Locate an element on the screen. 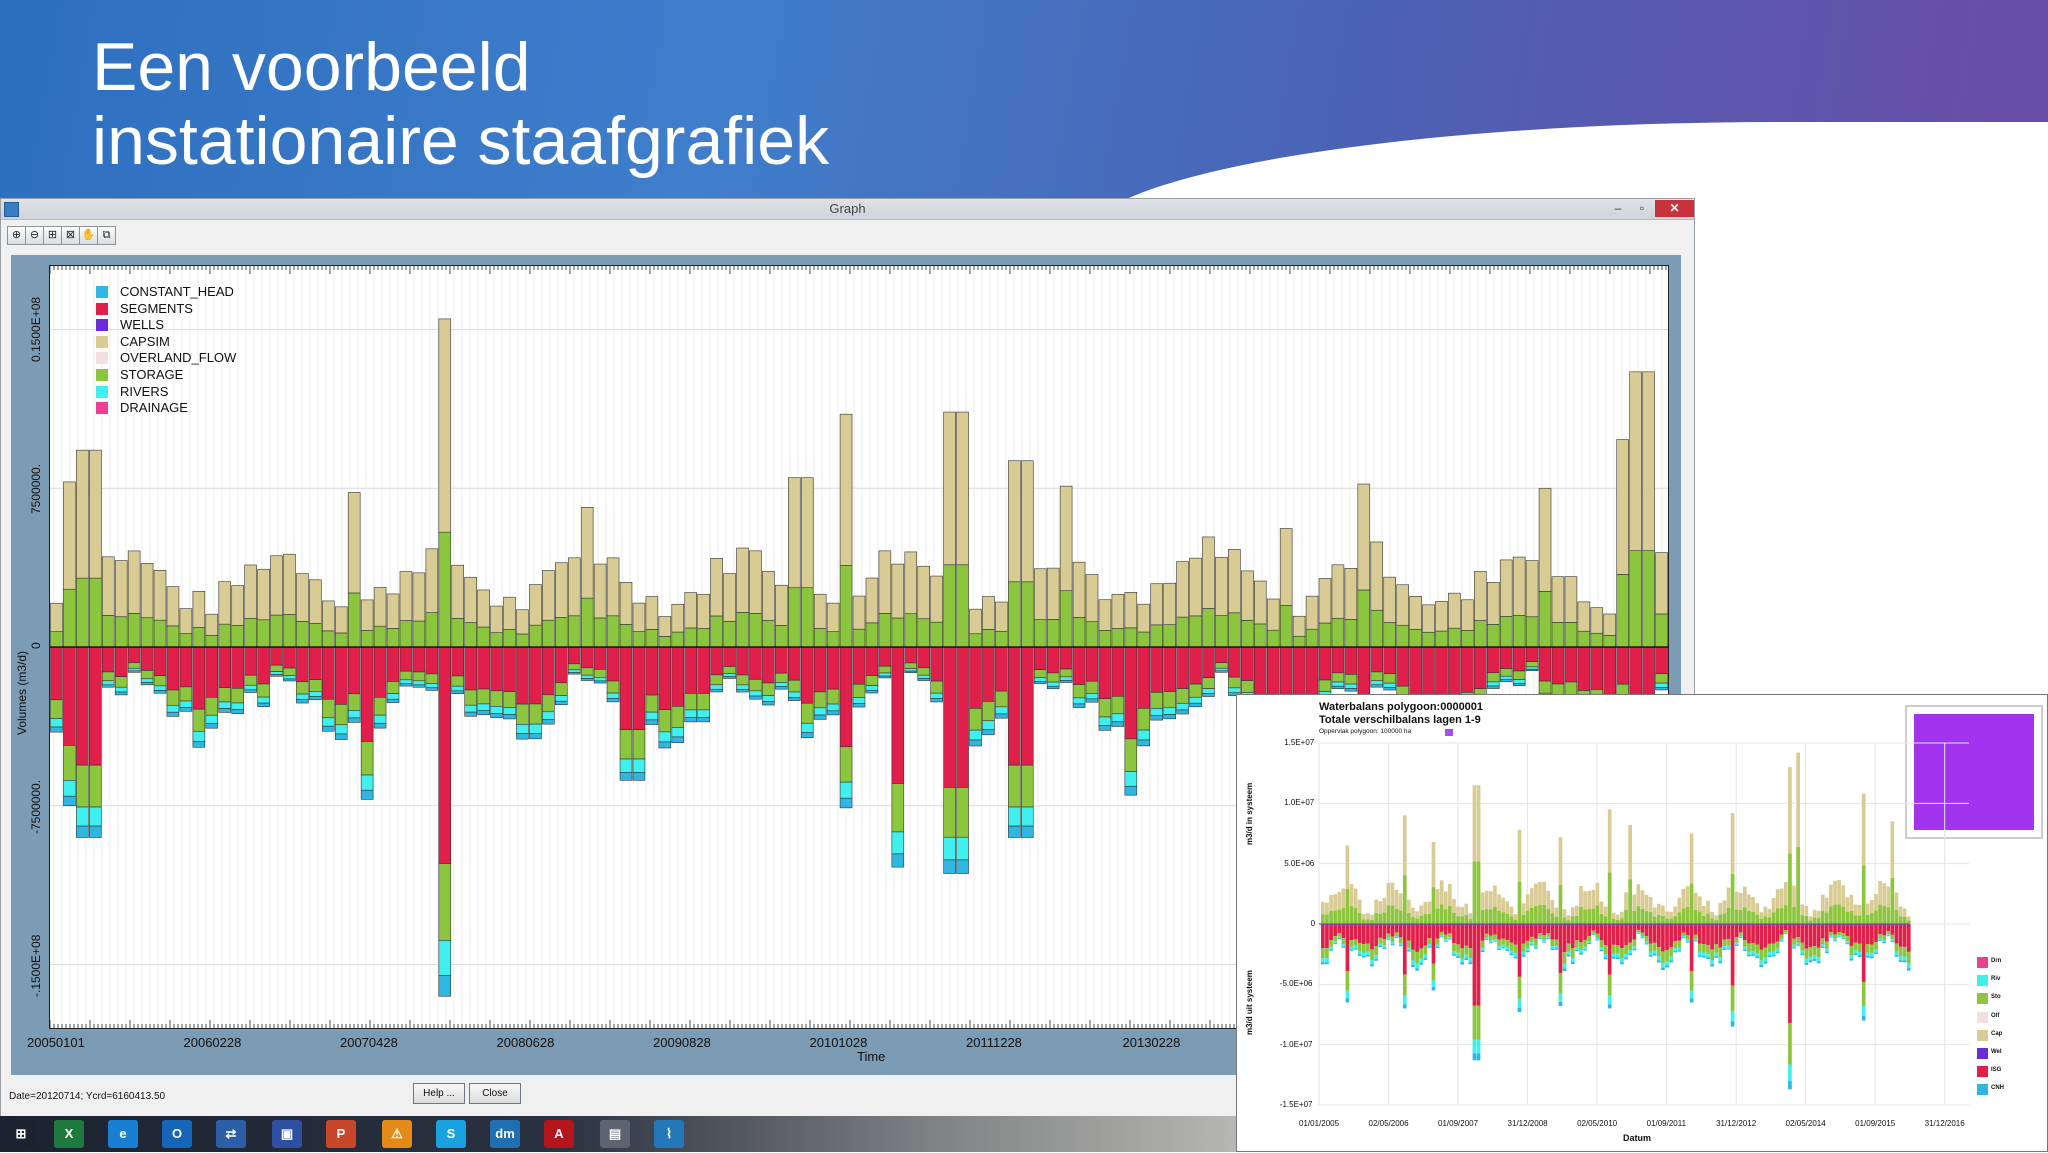 The image size is (2048, 1153). windows-start-icon: ⊞ is located at coordinates (21, 1134).